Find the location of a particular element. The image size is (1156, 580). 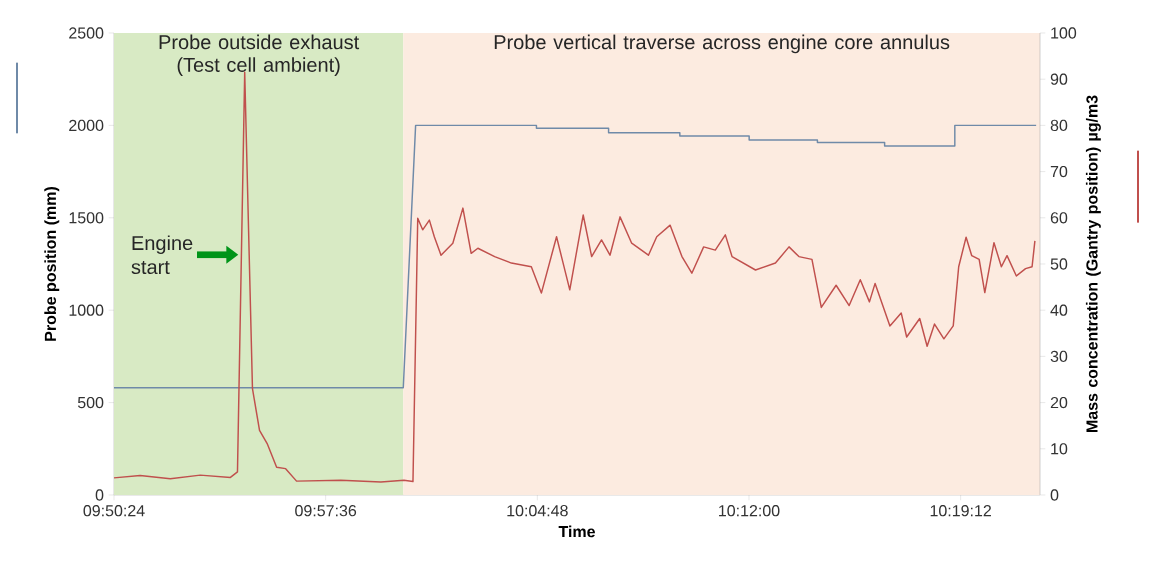

x-axis-title: Time is located at coordinates (576, 531).